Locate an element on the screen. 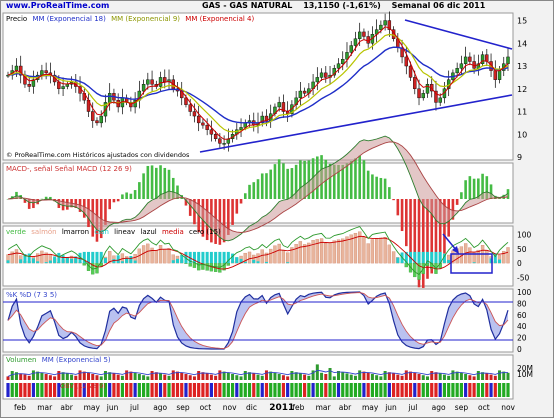 The image size is (554, 418). x-tick-label: mar is located at coordinates (45, 407).